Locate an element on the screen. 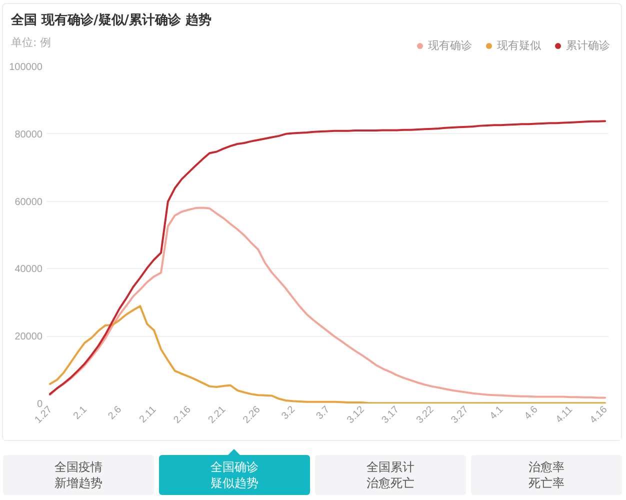  x-tick-label: 4.6 is located at coordinates (531, 413).